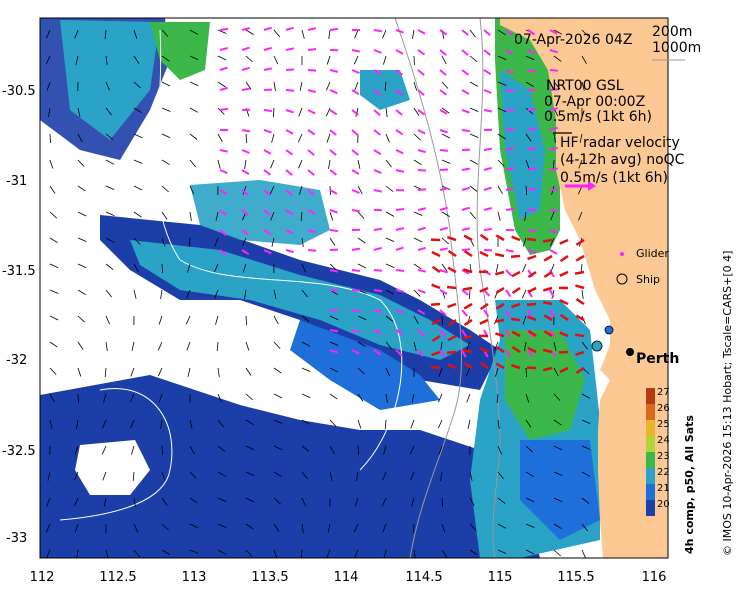  Describe the element at coordinates (19, 271) in the screenshot. I see `y-tick-label: -31.5` at that location.